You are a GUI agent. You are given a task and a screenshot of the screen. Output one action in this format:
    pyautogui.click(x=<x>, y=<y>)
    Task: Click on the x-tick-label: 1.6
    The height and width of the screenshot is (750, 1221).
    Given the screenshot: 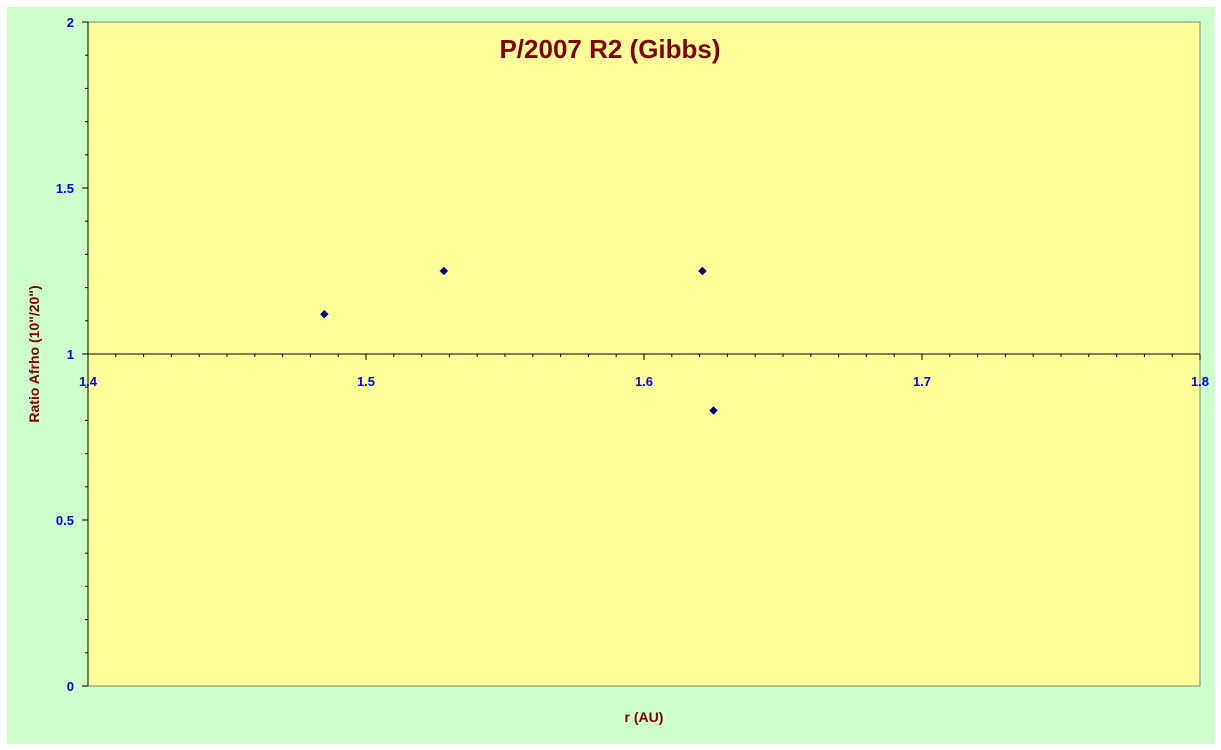 What is the action you would take?
    pyautogui.click(x=644, y=381)
    